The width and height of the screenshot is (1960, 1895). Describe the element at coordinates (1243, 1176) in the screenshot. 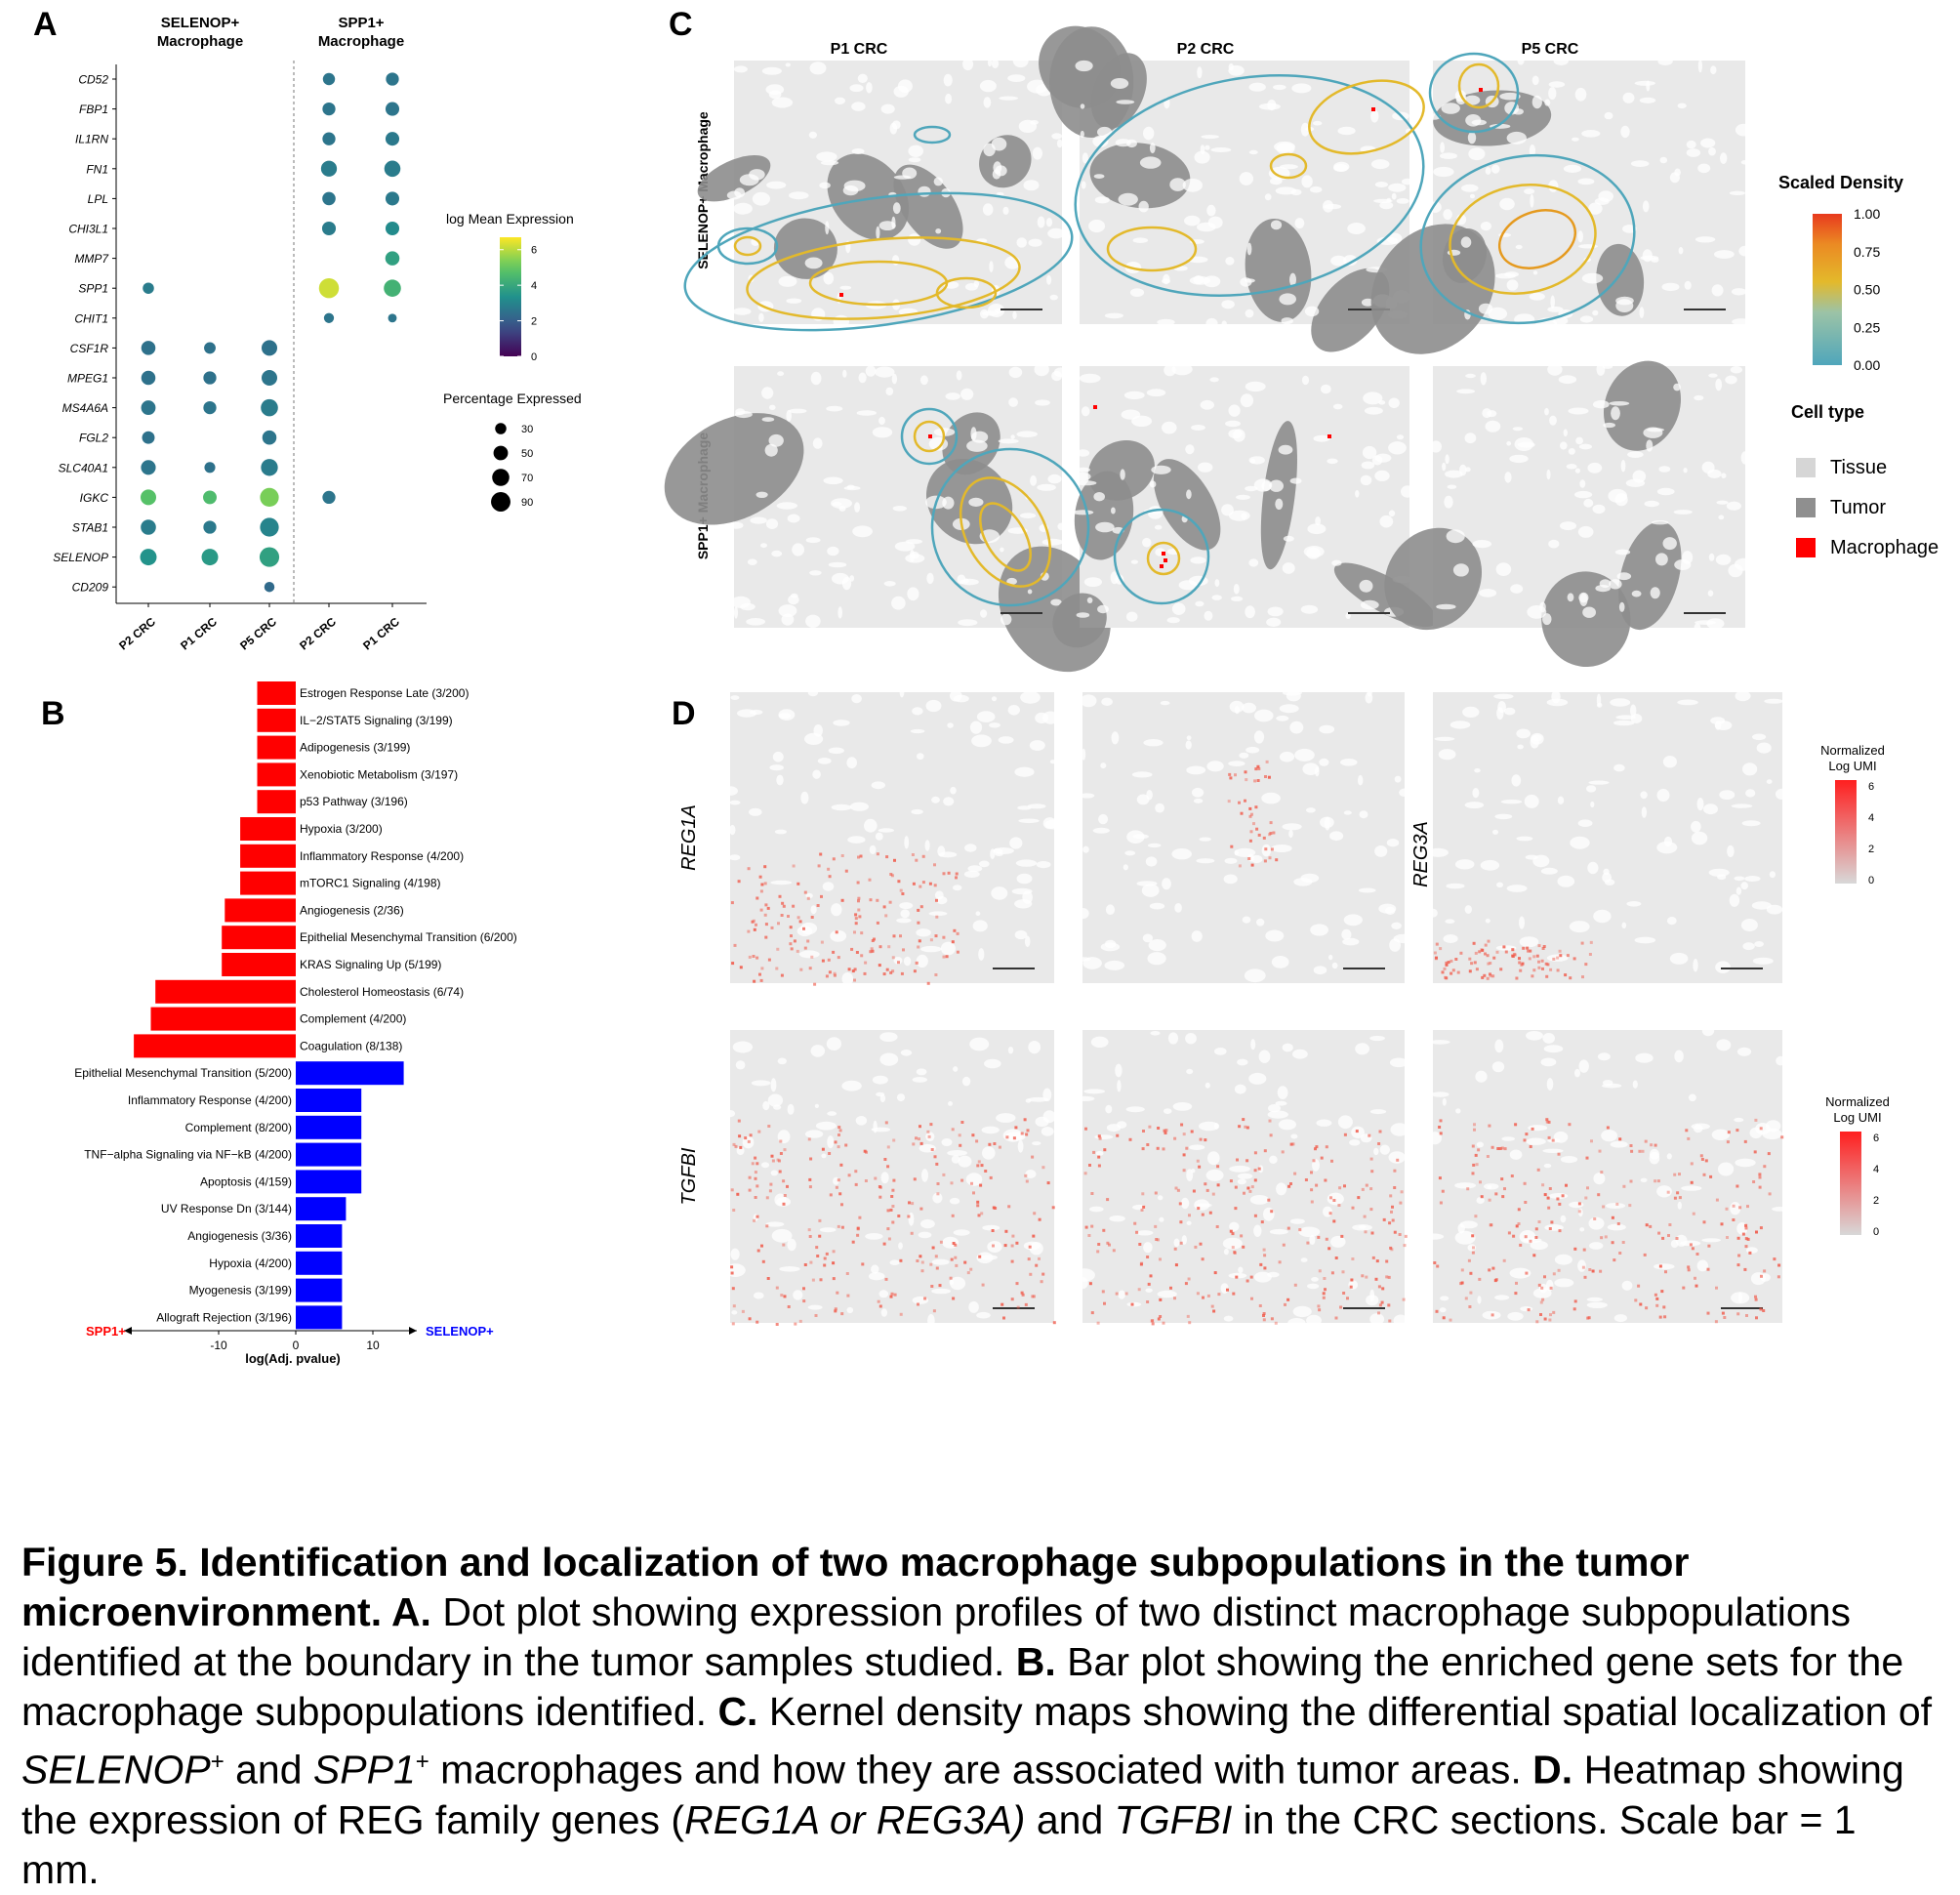

I see `tissue-background` at that location.